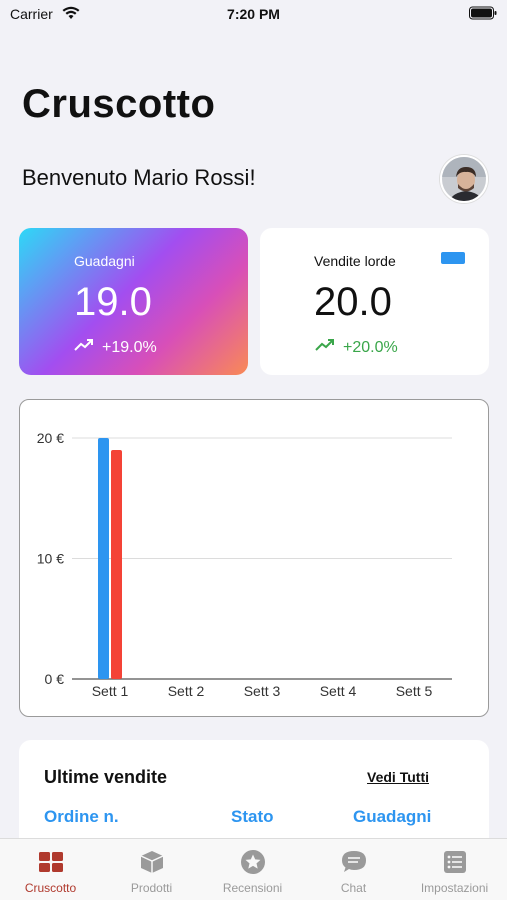  I want to click on gross-sales-value: 20.0, so click(353, 302).